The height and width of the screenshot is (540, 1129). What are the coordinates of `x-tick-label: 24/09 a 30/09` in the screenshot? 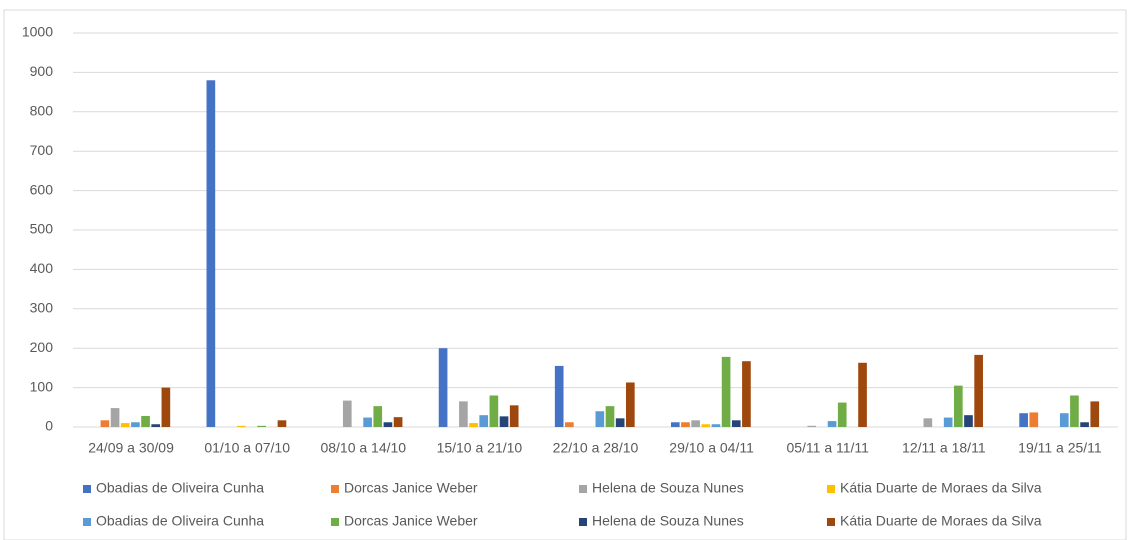 It's located at (131, 448).